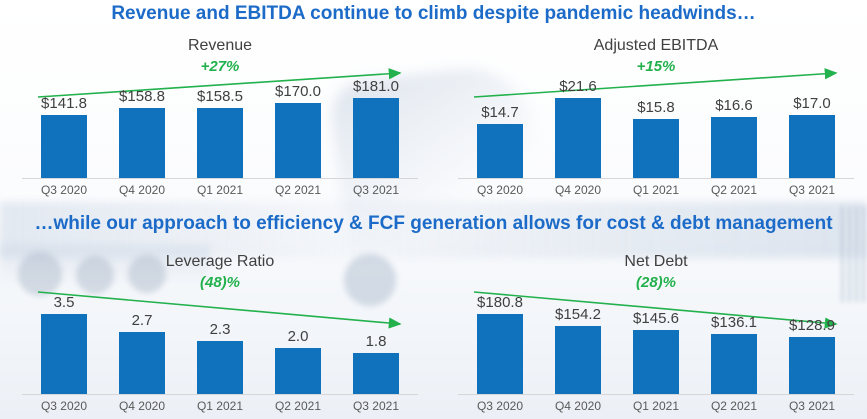 The height and width of the screenshot is (419, 867). I want to click on value-label: 2.7, so click(142, 320).